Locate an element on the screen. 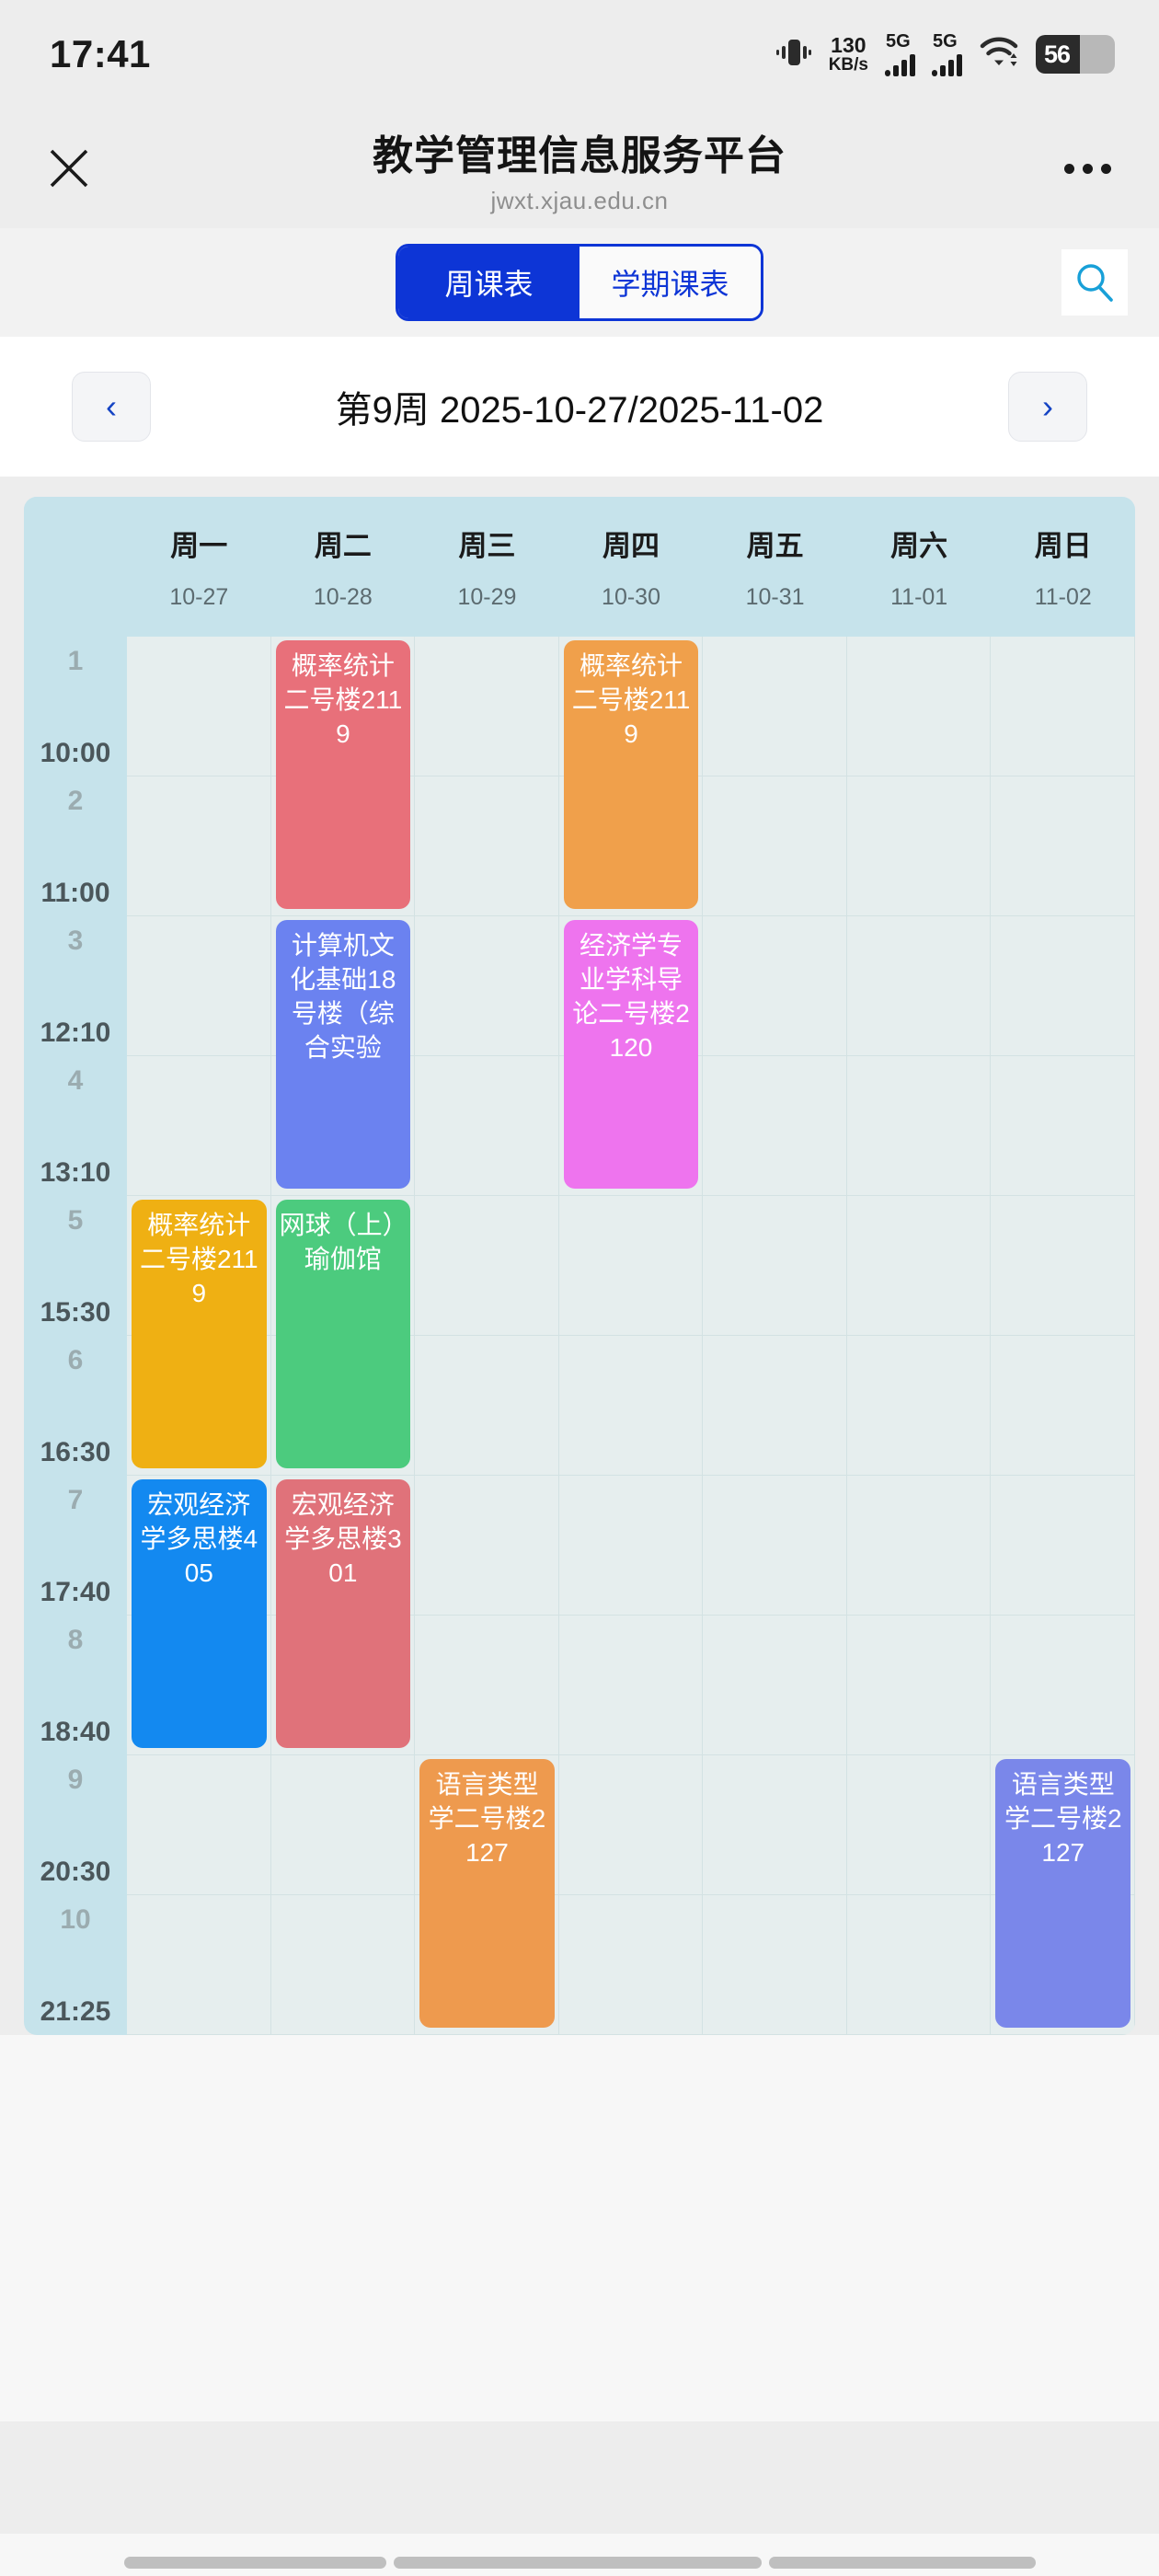 The height and width of the screenshot is (2576, 1159). nav-recents-hint is located at coordinates (902, 2563).